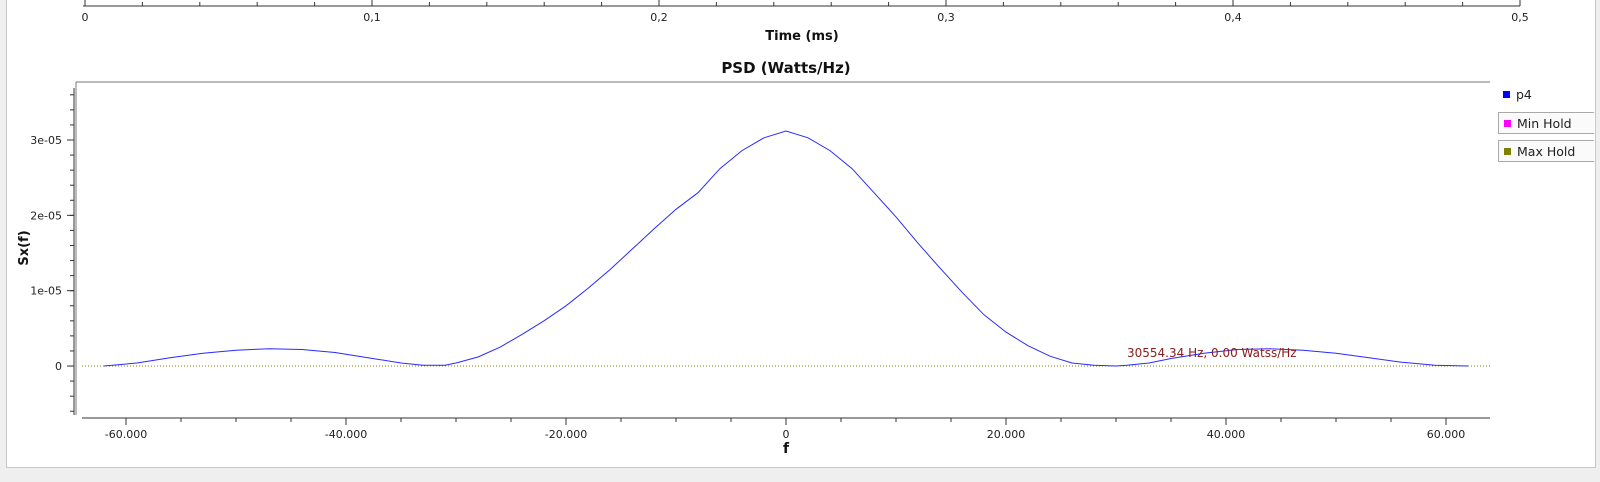 This screenshot has height=482, width=1600. I want to click on y-tick-label: 0, so click(58, 366).